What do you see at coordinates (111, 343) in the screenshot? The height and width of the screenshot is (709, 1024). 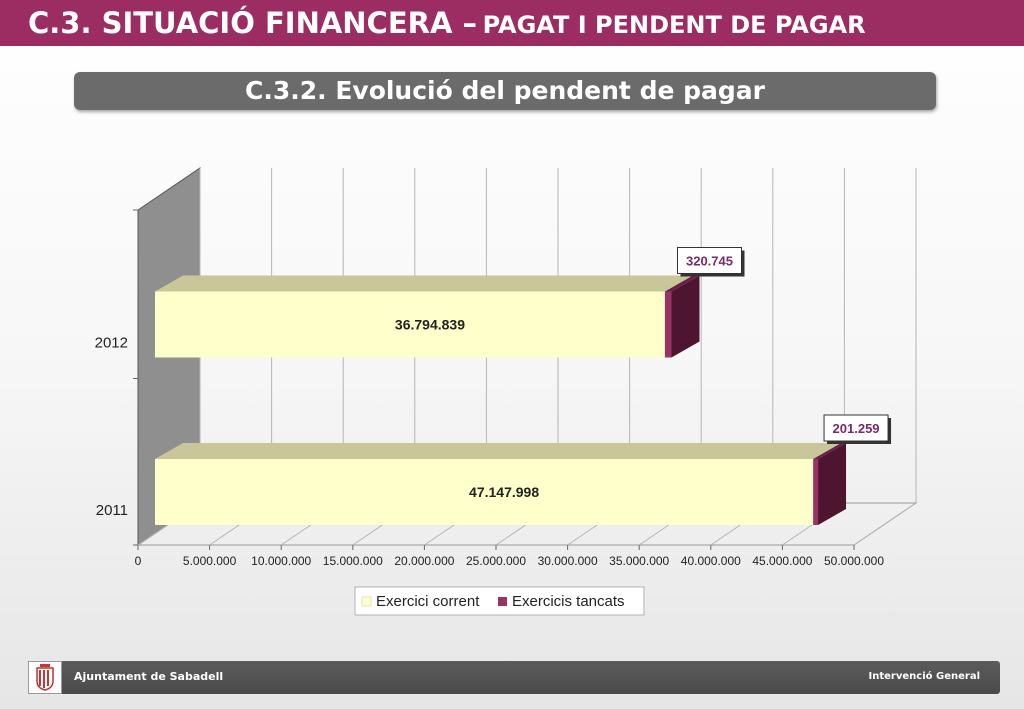 I see `category-label: 2012` at bounding box center [111, 343].